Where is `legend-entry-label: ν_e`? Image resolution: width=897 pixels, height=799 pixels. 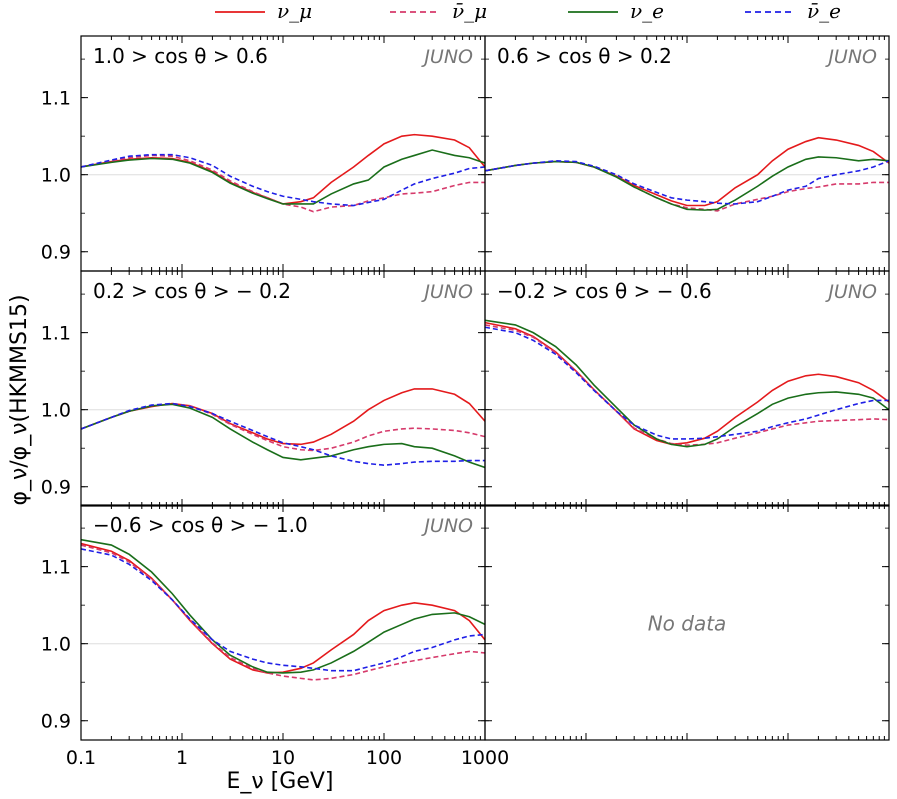
legend-entry-label: ν_e is located at coordinates (647, 11).